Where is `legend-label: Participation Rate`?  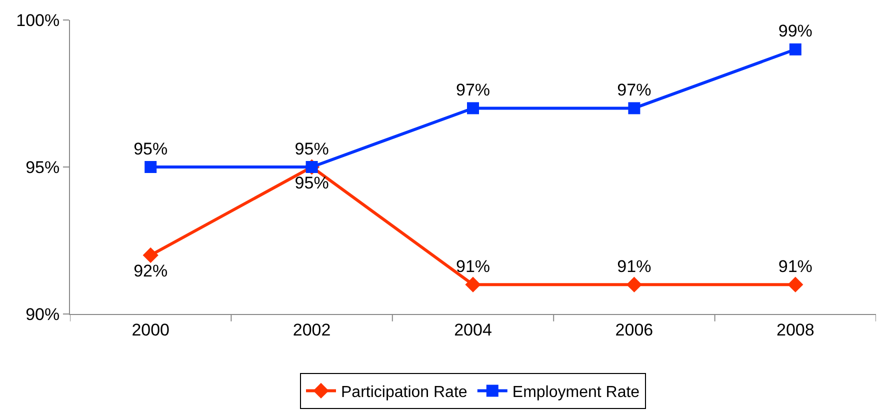
legend-label: Participation Rate is located at coordinates (404, 392).